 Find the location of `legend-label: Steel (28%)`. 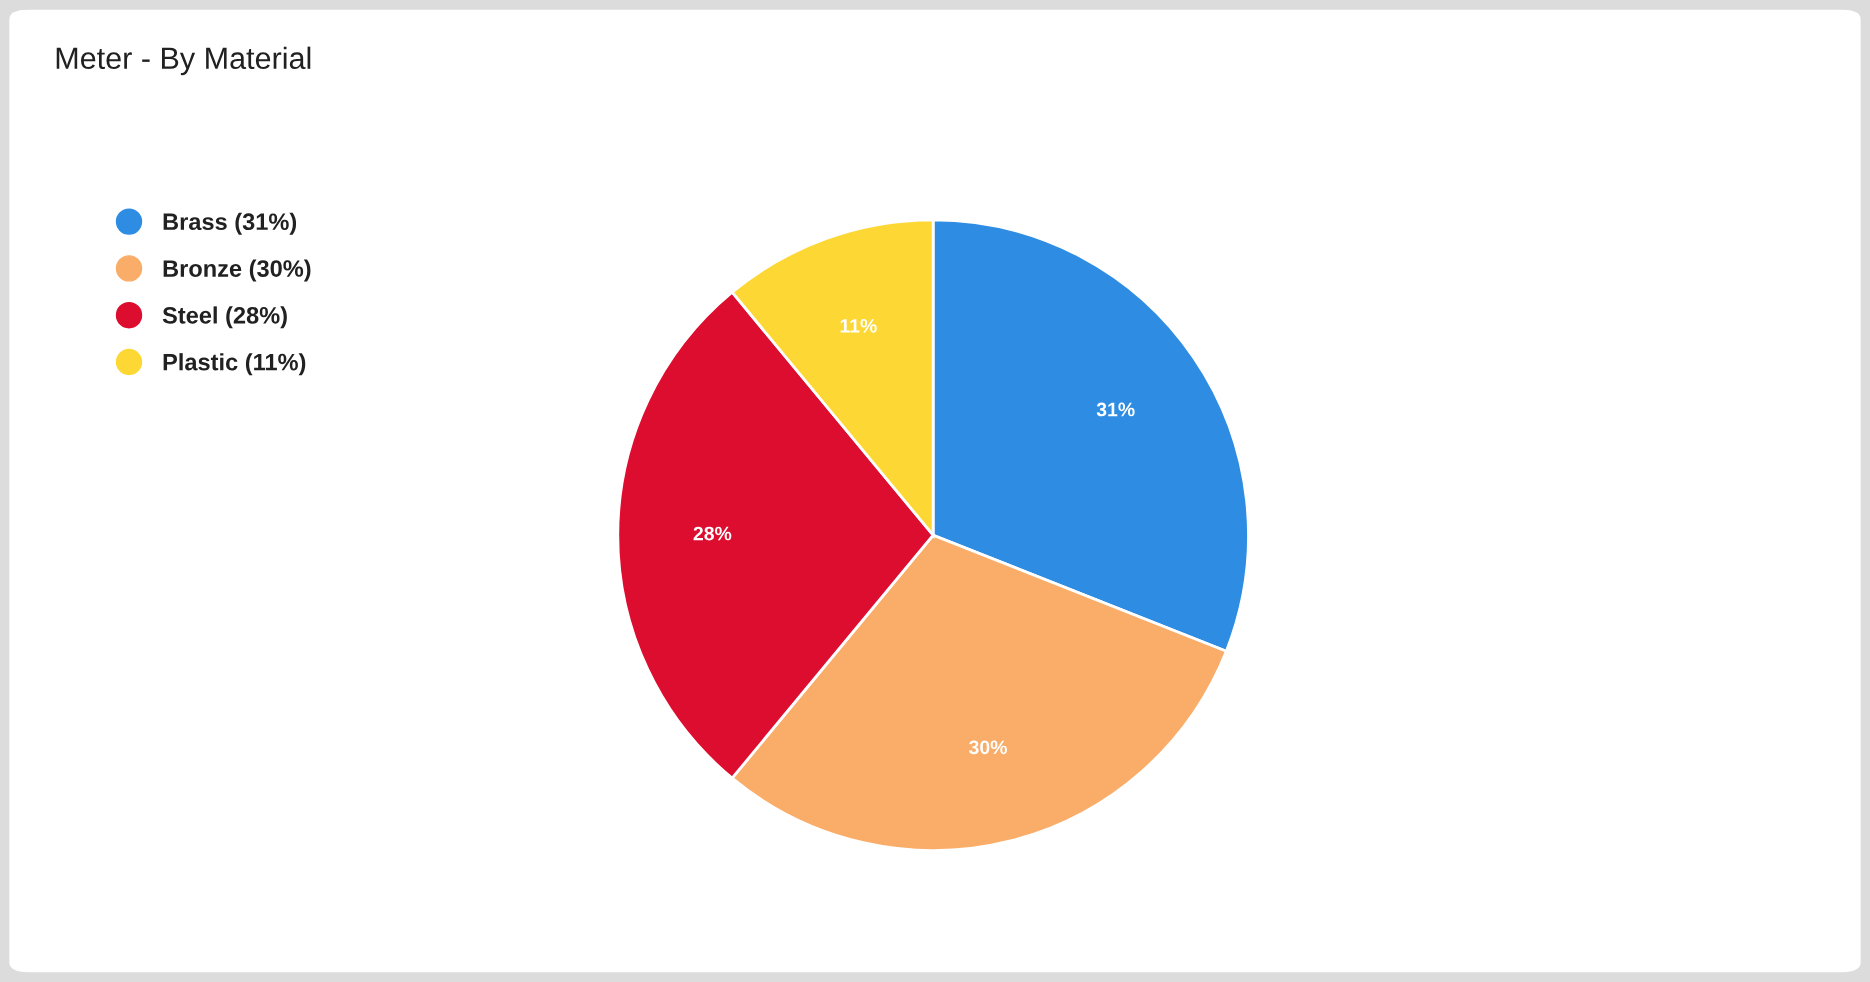

legend-label: Steel (28%) is located at coordinates (224, 317).